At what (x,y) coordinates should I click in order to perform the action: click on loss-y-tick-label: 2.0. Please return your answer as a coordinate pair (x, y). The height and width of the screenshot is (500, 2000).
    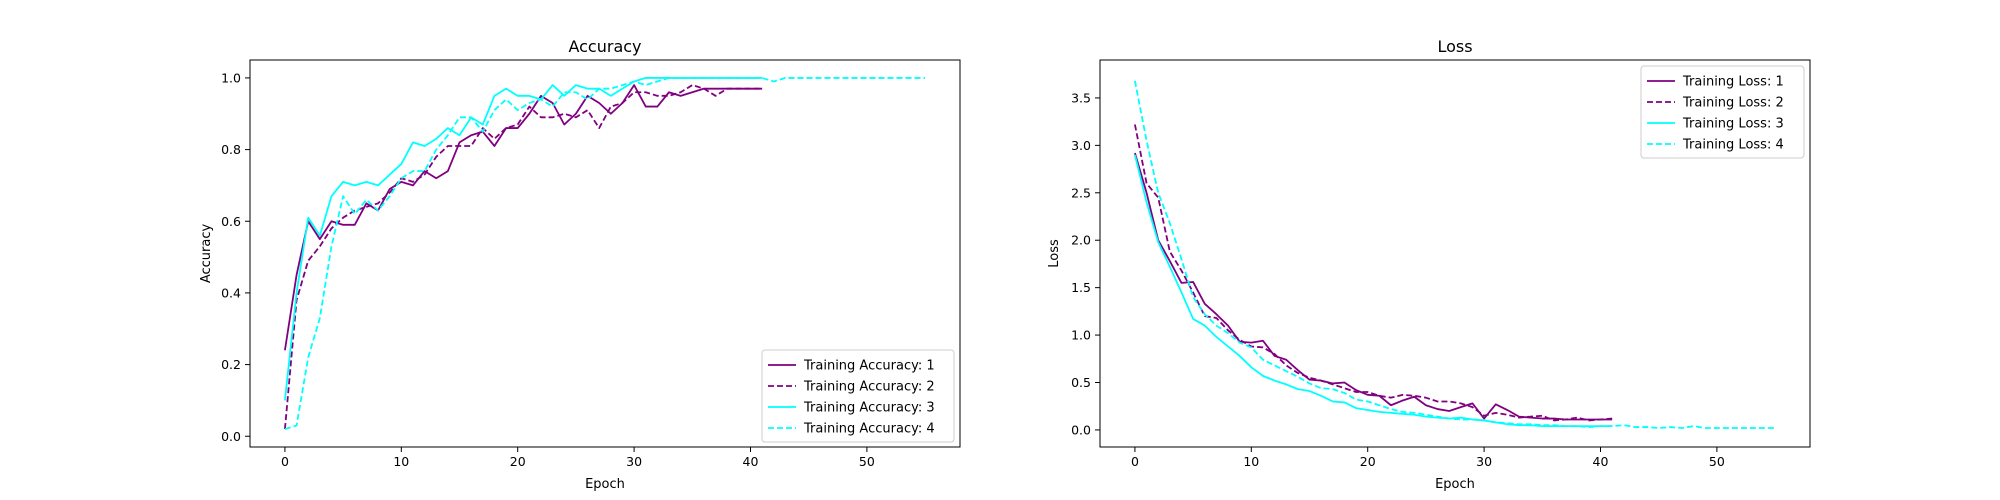
    Looking at the image, I should click on (1081, 240).